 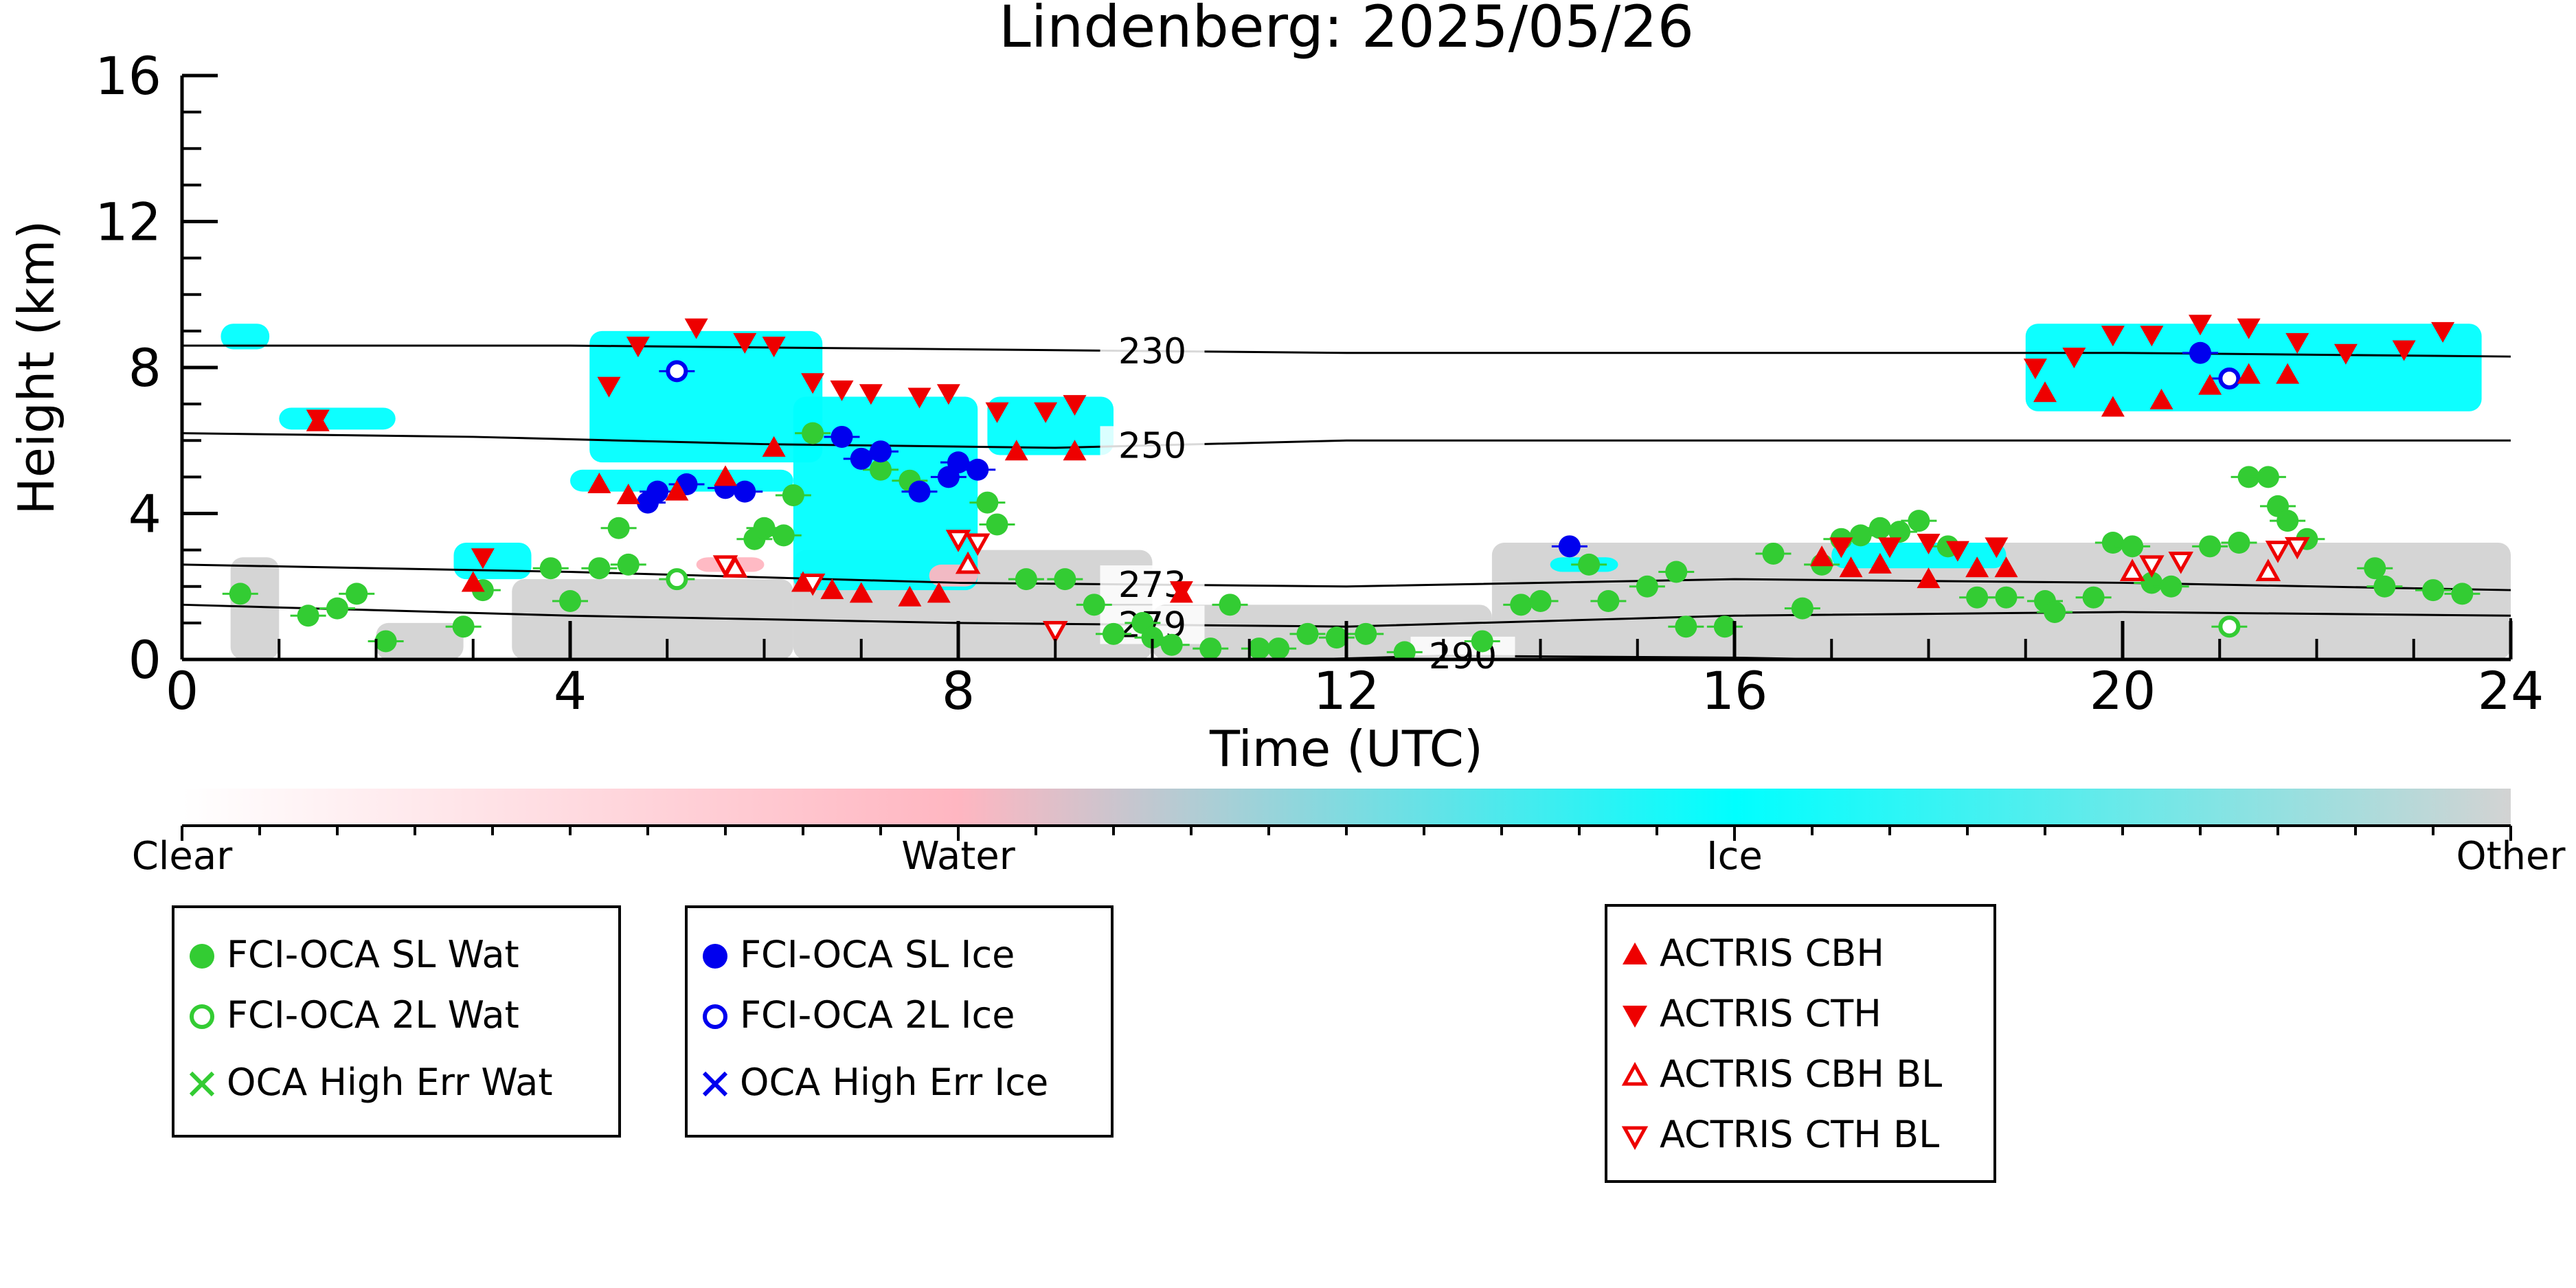 I want to click on y-tick-label: 12, so click(x=128, y=222).